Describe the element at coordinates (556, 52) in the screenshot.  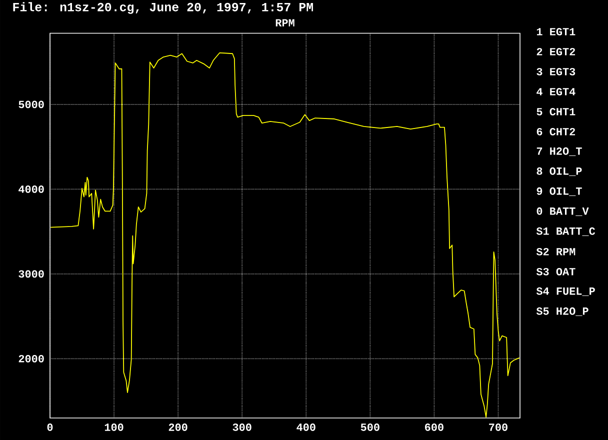
I see `text: 2 EGT2` at that location.